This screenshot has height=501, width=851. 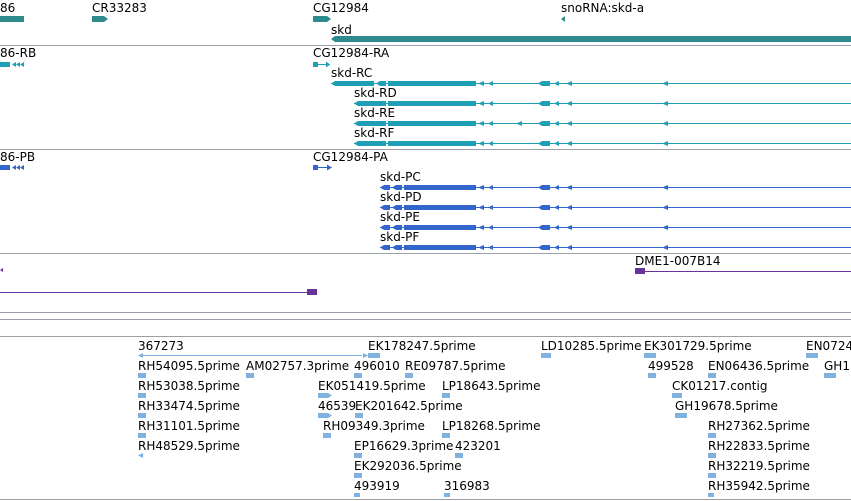 What do you see at coordinates (12, 64) in the screenshot?
I see `transcript-86-rb` at bounding box center [12, 64].